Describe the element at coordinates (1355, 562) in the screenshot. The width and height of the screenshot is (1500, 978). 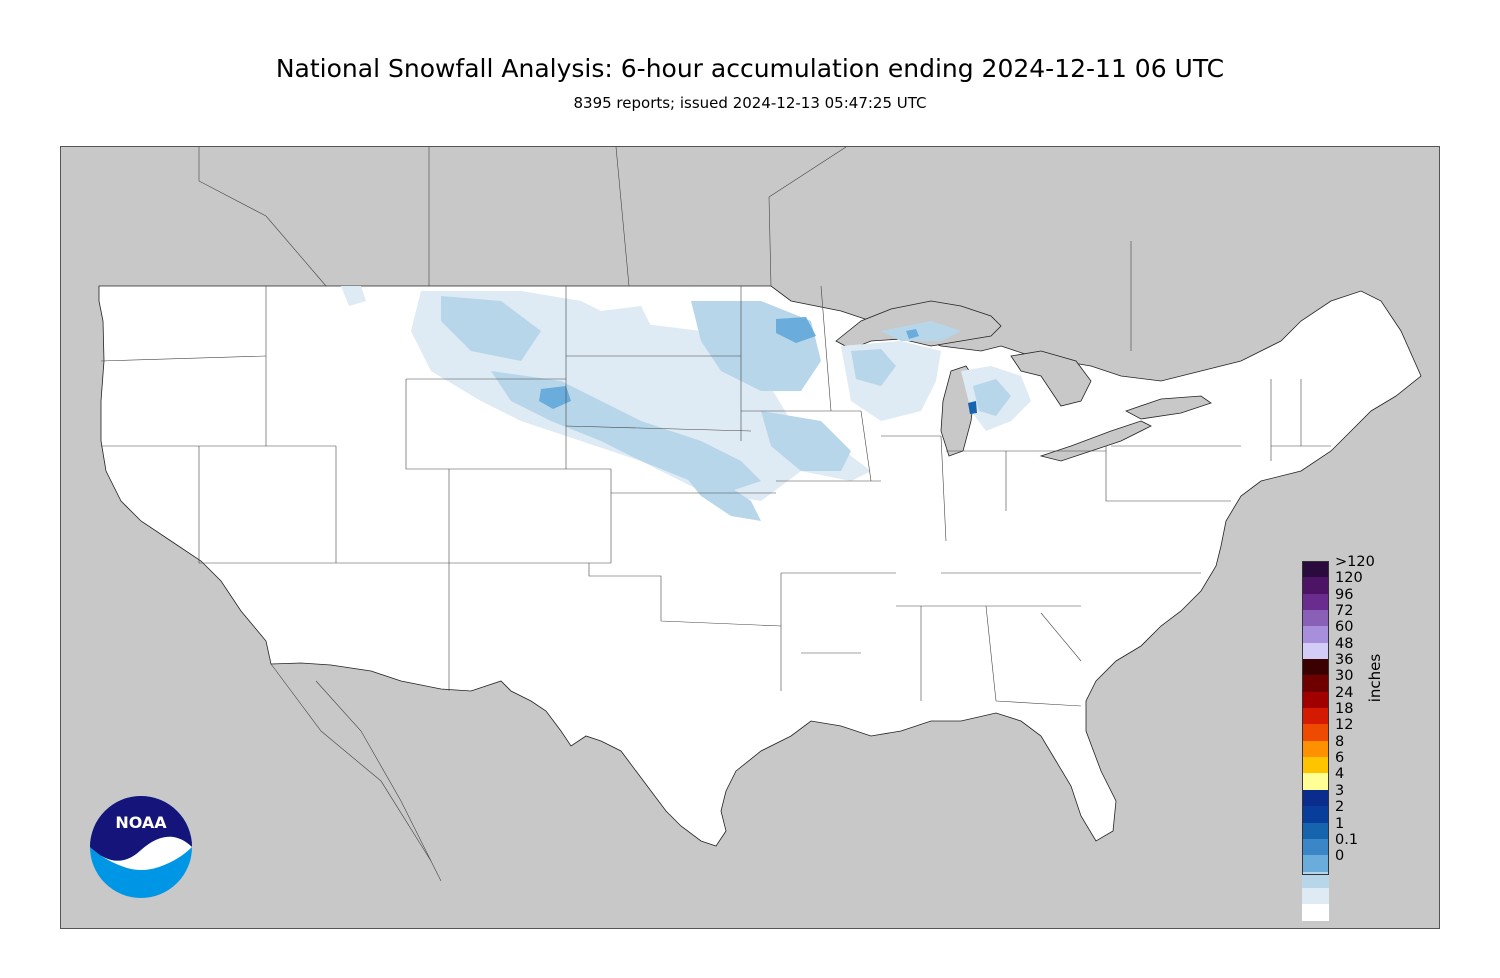
I see `legend-label: >120` at that location.